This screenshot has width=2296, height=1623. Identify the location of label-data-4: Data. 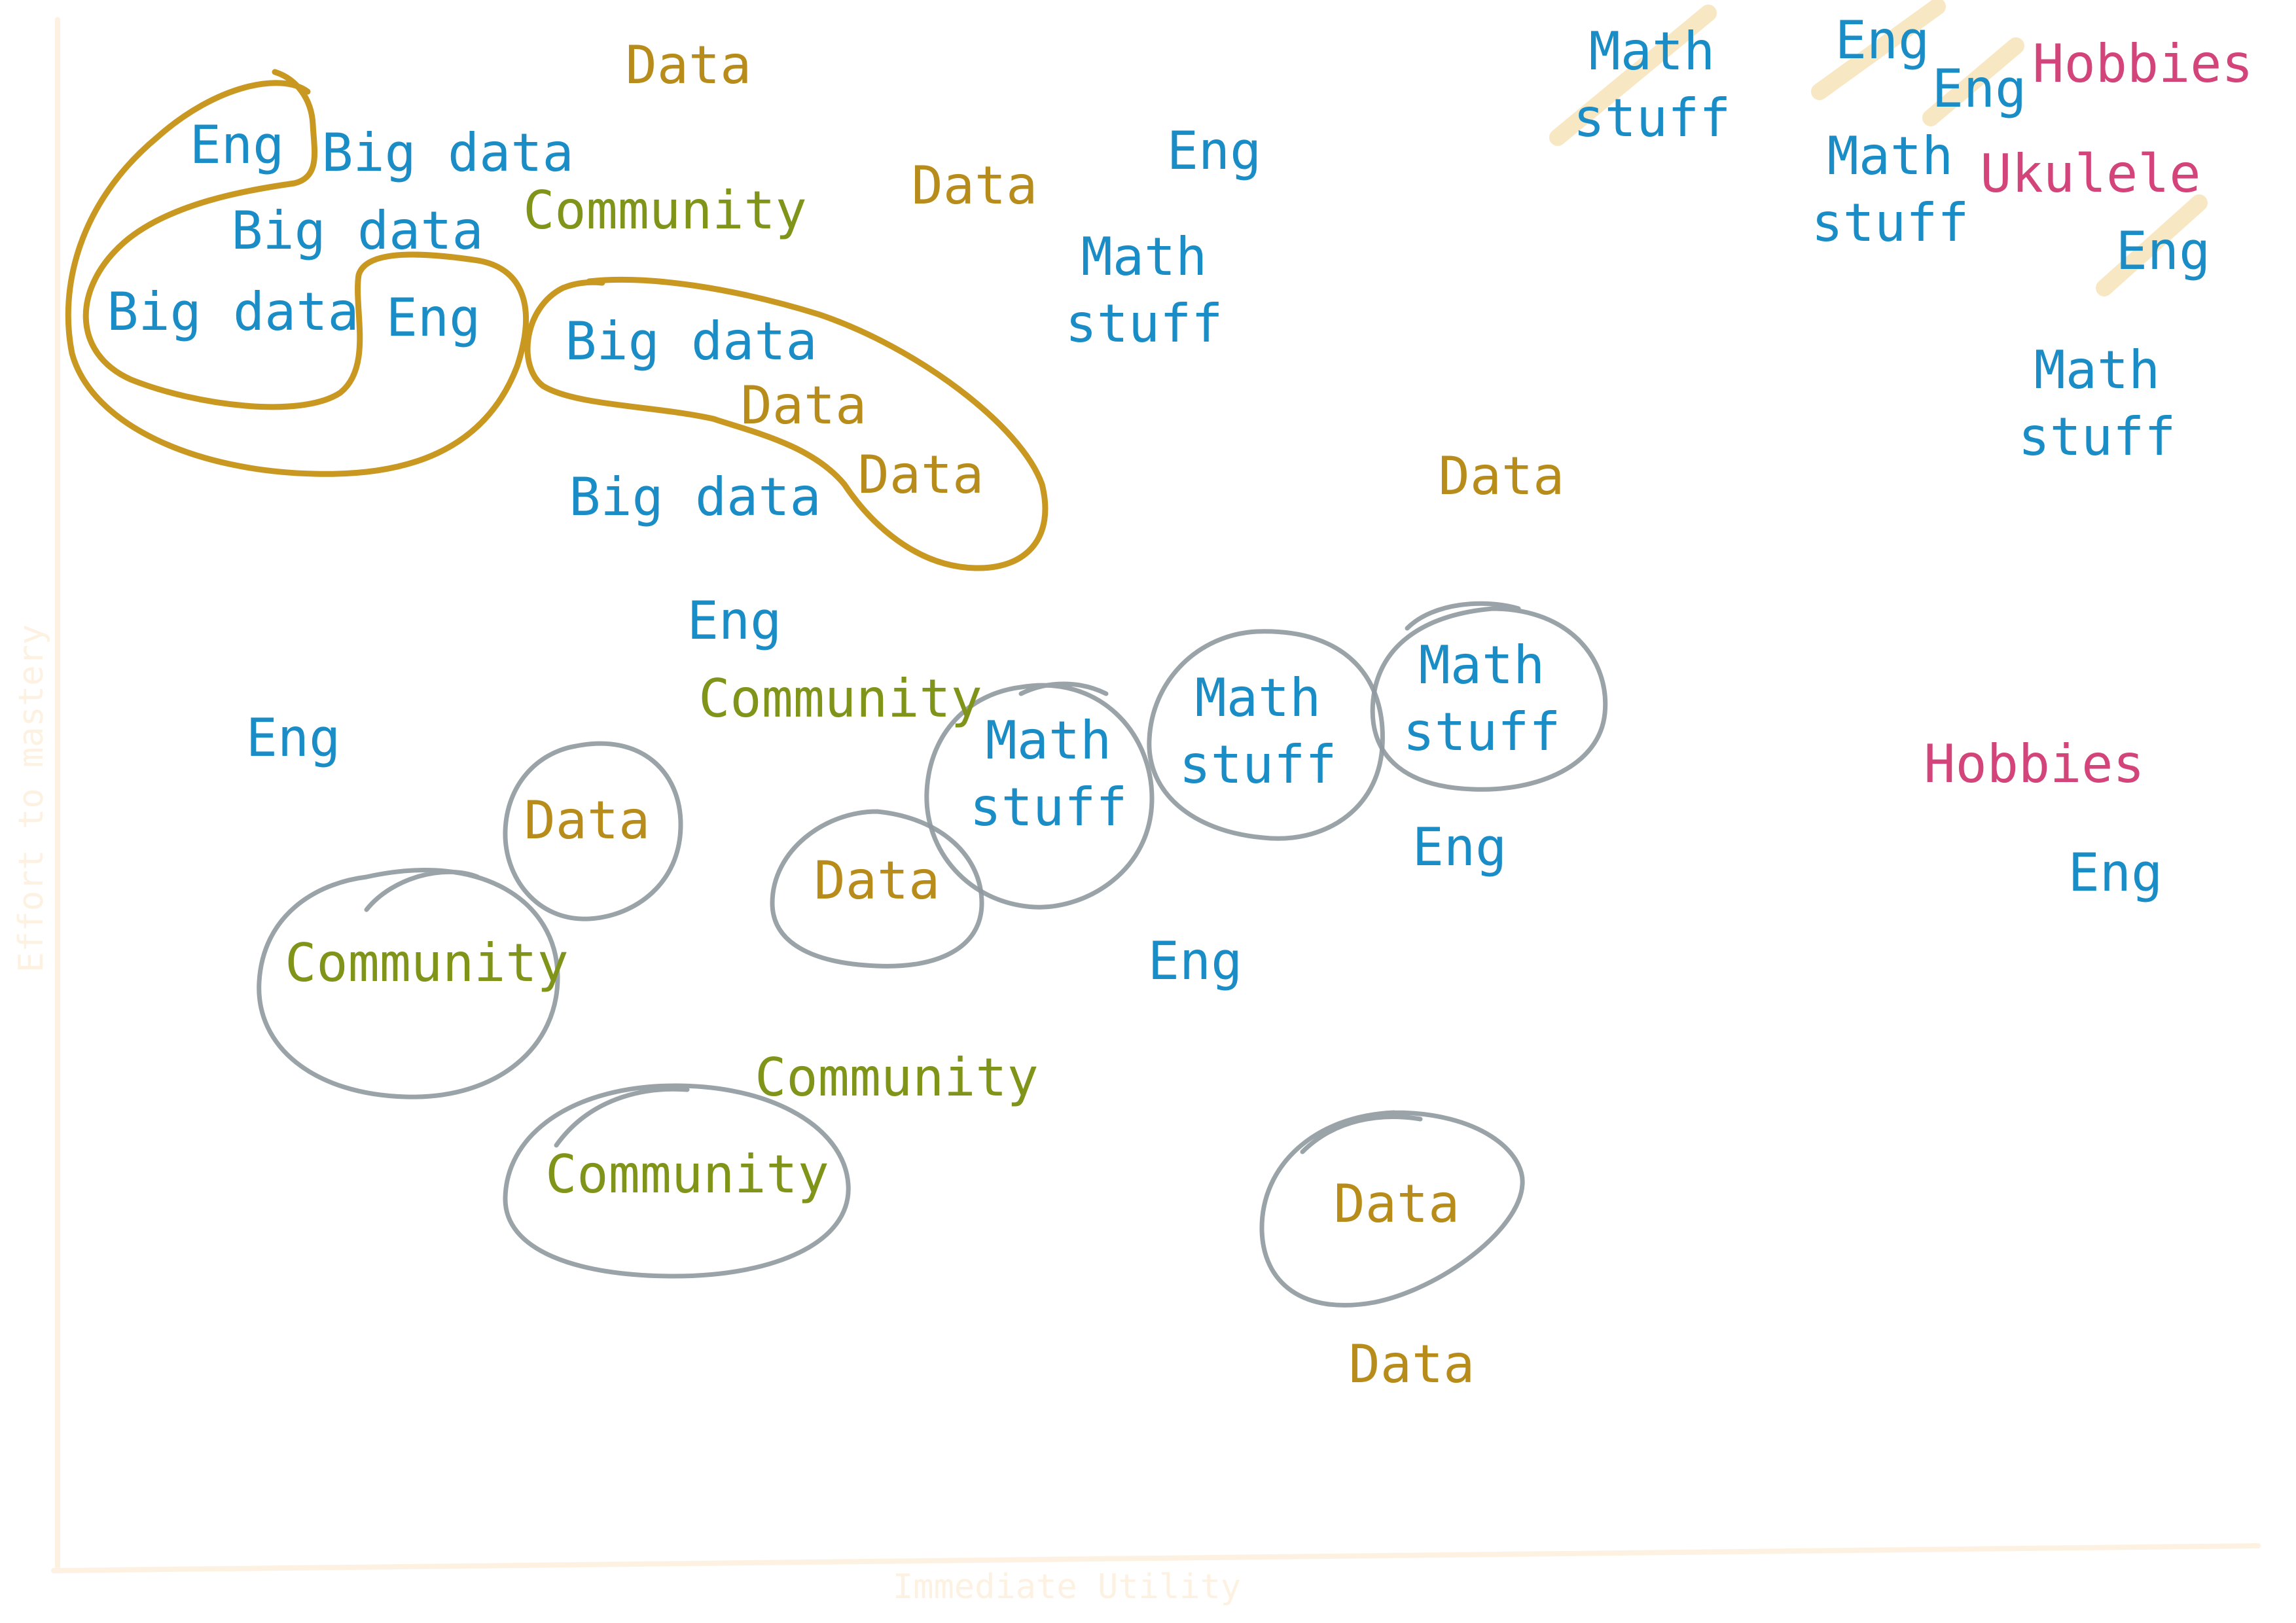
(974, 185).